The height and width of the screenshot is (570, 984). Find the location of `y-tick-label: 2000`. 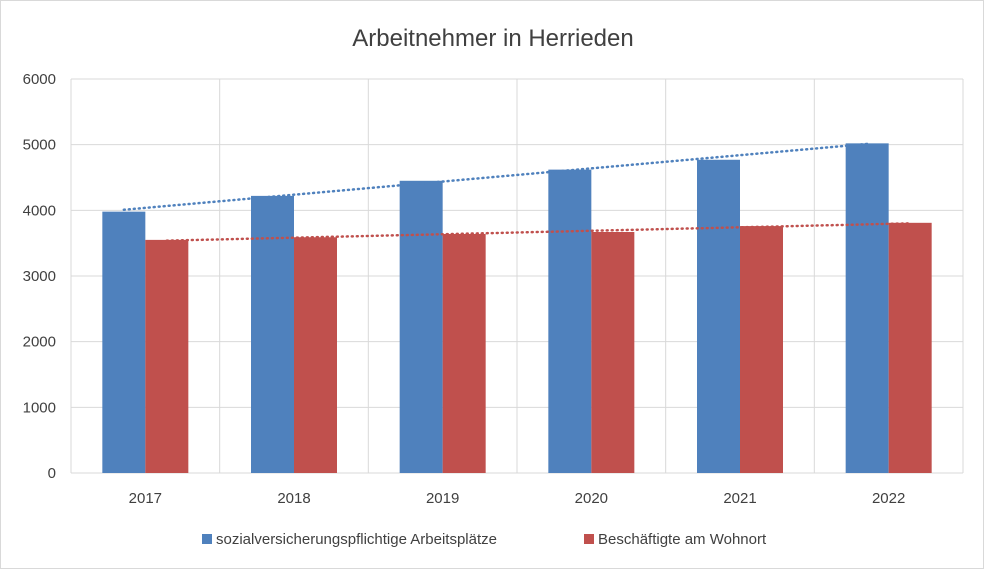

y-tick-label: 2000 is located at coordinates (39, 342).